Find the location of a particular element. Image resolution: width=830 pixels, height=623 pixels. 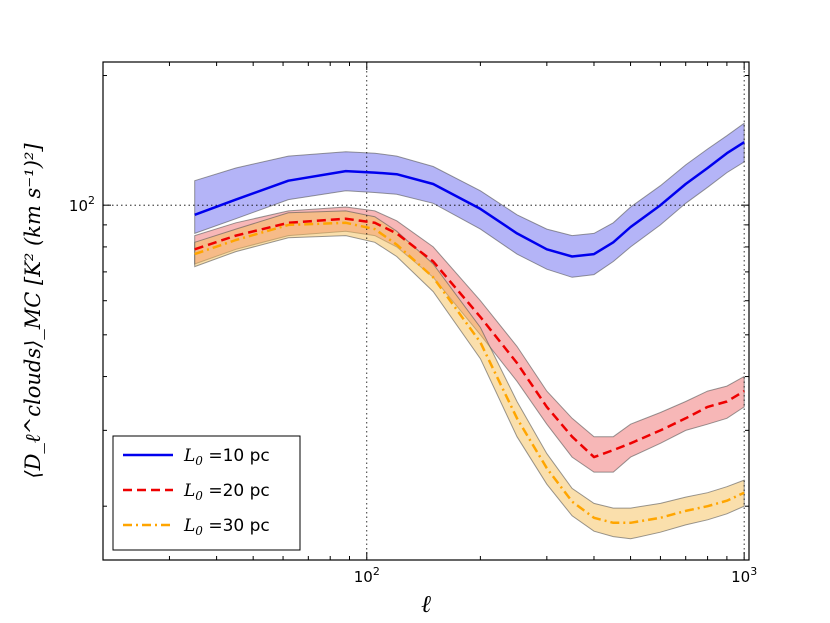

legend-label-1: L0 =10 pc is located at coordinates (226, 457).